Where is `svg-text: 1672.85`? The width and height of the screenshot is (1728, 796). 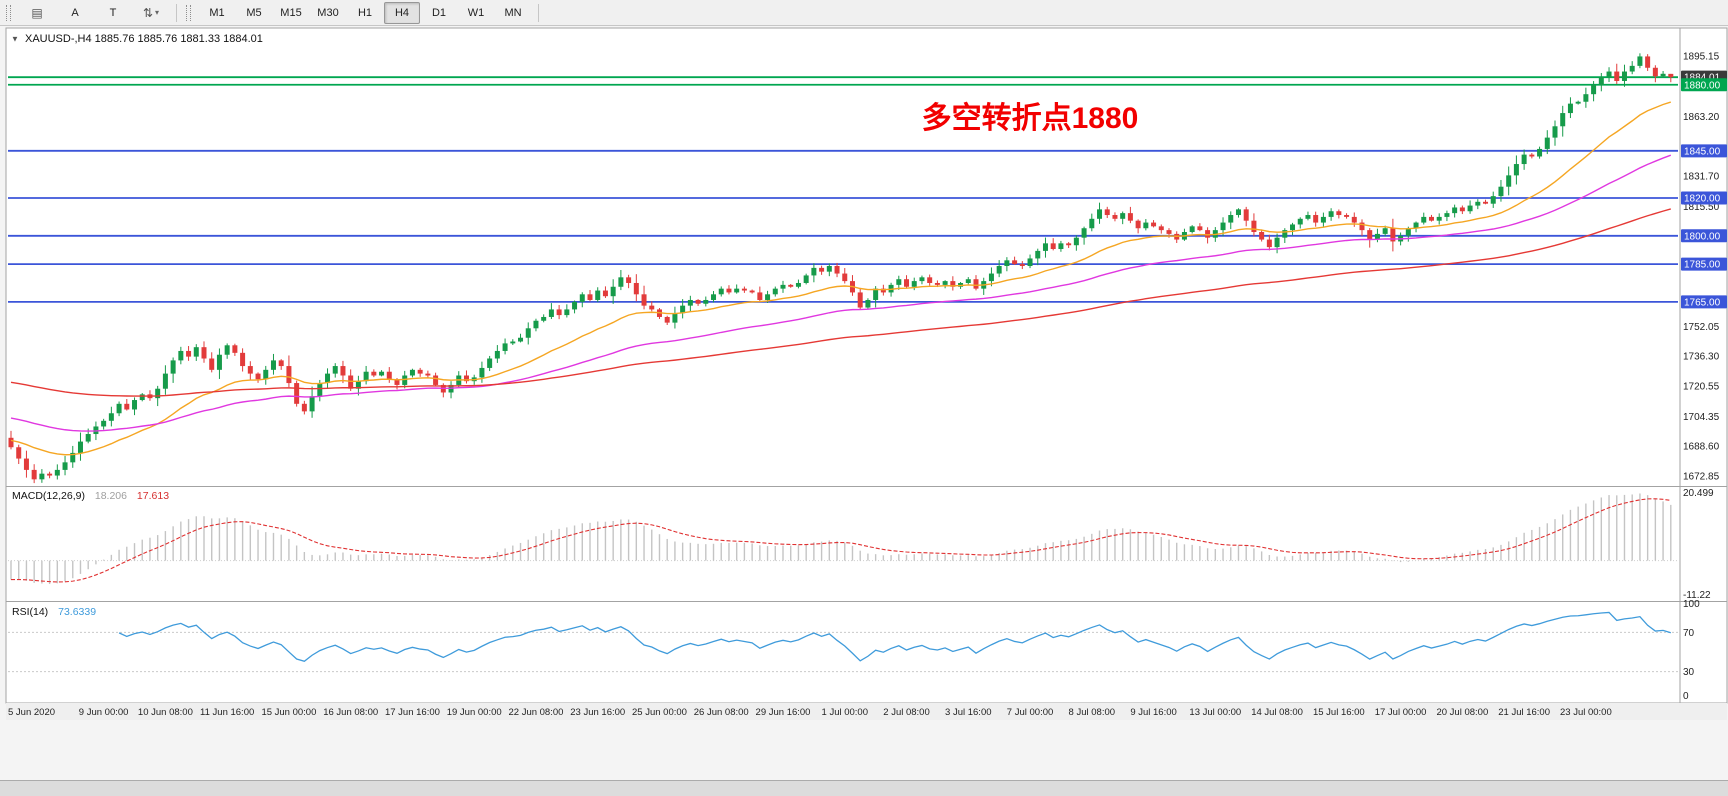 svg-text: 1672.85 is located at coordinates (1701, 476).